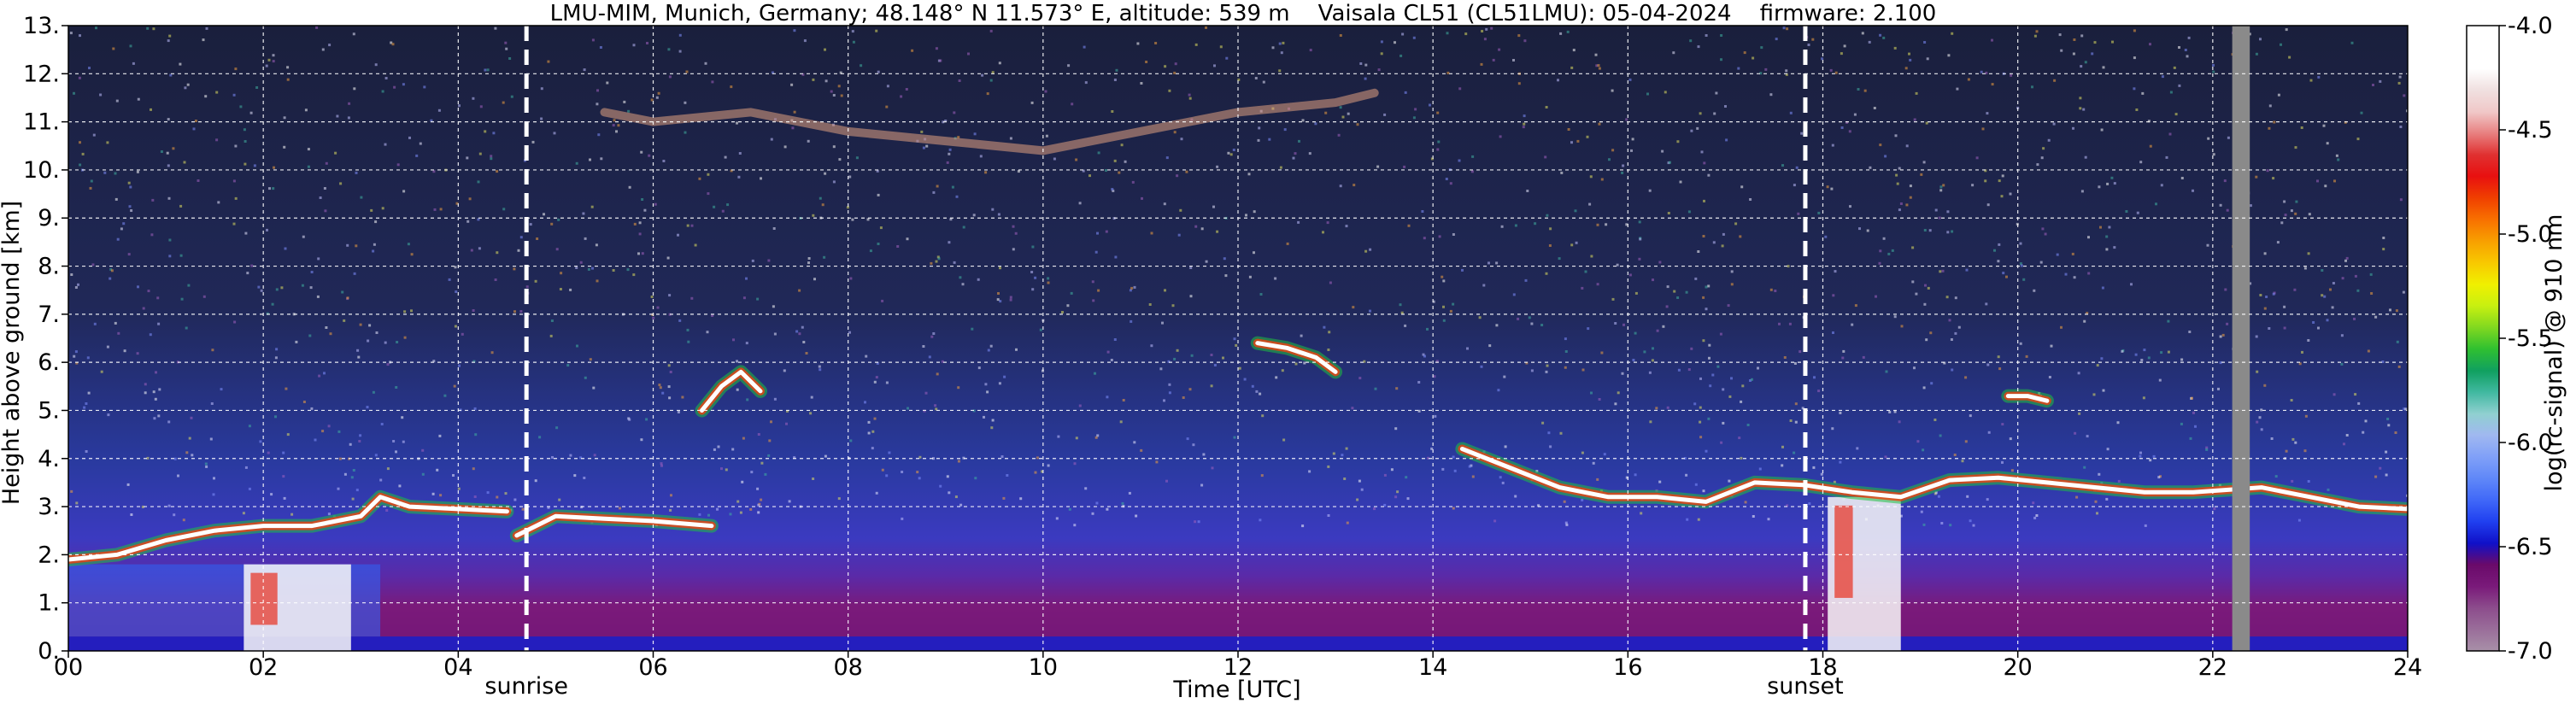 The height and width of the screenshot is (709, 2576). What do you see at coordinates (1238, 667) in the screenshot?
I see `x-tick-label: 12` at bounding box center [1238, 667].